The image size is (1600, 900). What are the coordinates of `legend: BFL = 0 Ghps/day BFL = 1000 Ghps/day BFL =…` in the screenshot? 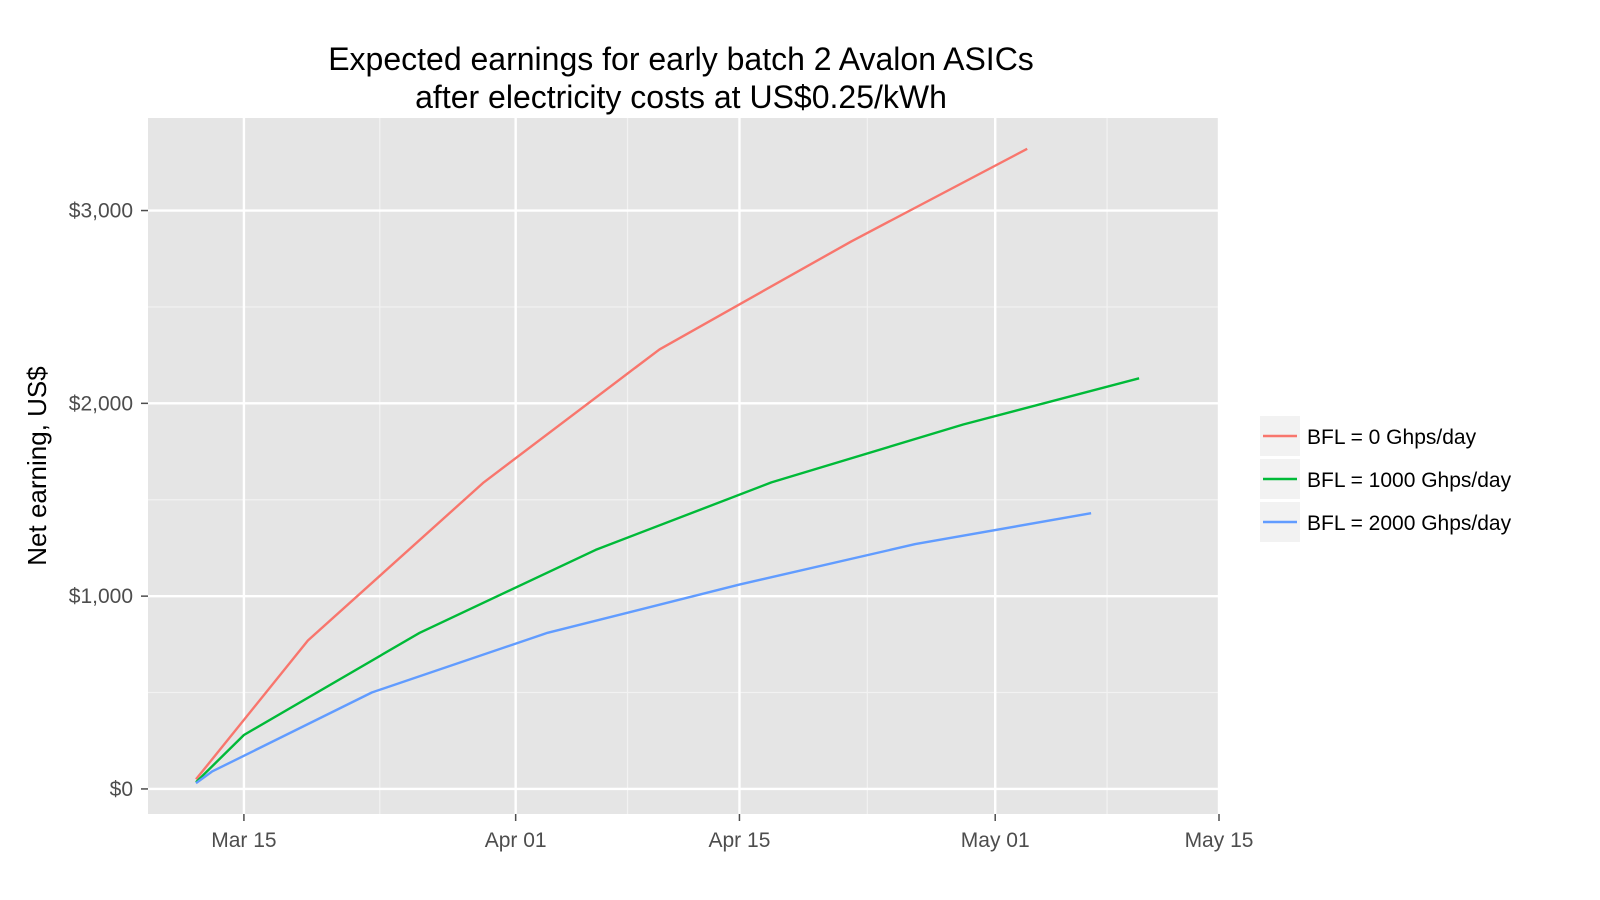 It's located at (1386, 479).